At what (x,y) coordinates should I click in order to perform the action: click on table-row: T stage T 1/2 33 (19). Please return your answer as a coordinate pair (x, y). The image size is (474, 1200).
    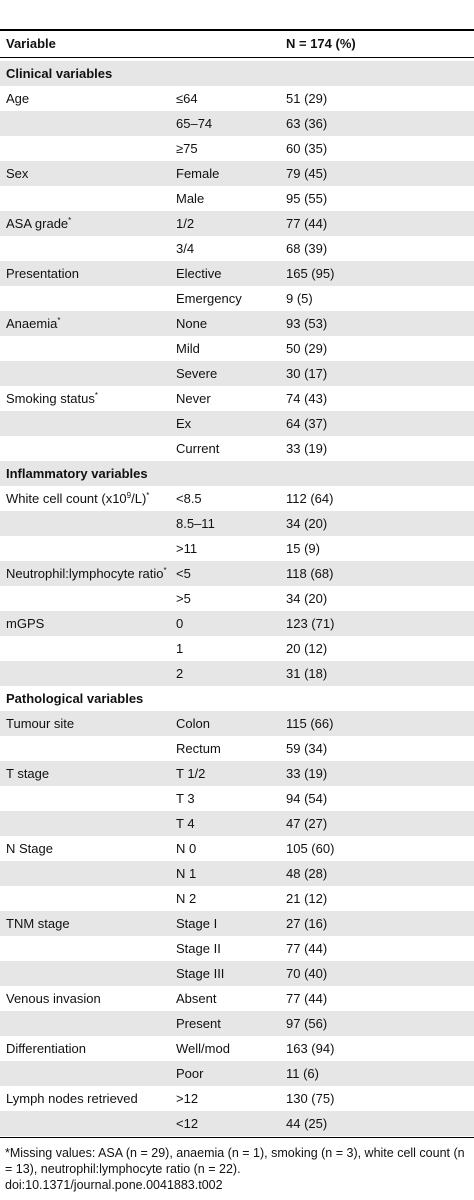
    Looking at the image, I should click on (237, 773).